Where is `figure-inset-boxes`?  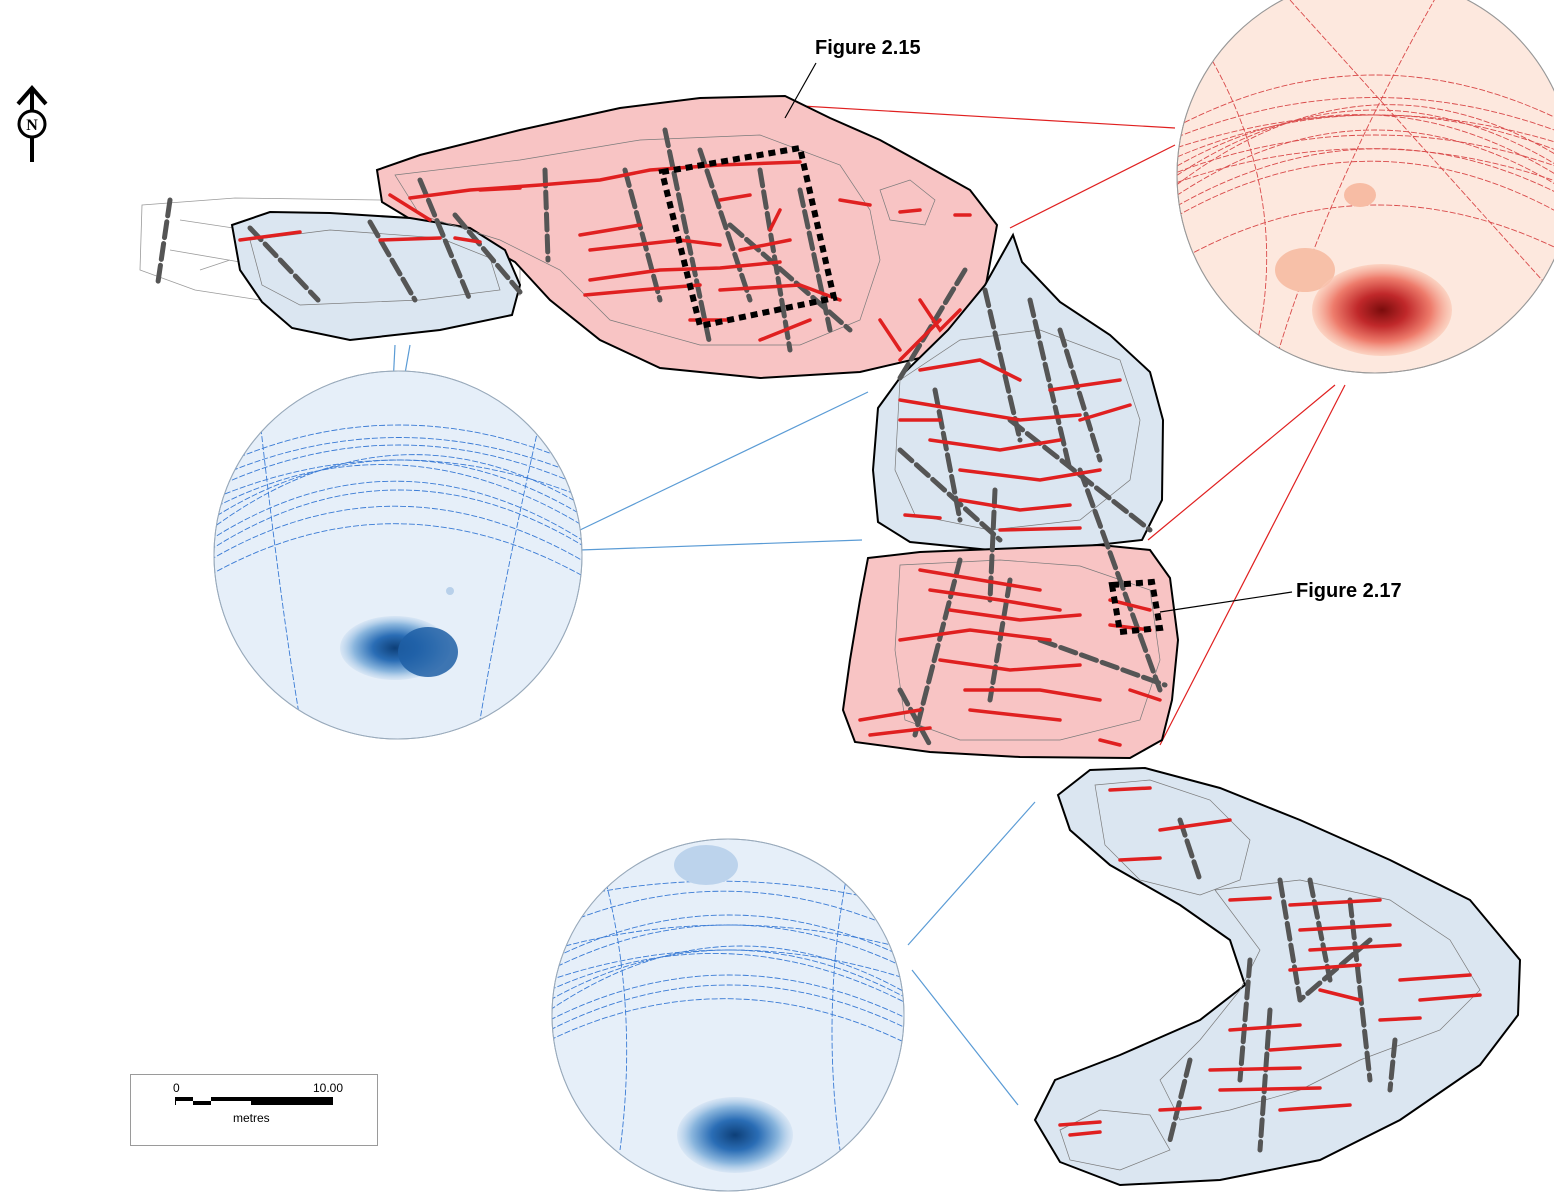 figure-inset-boxes is located at coordinates (911, 390).